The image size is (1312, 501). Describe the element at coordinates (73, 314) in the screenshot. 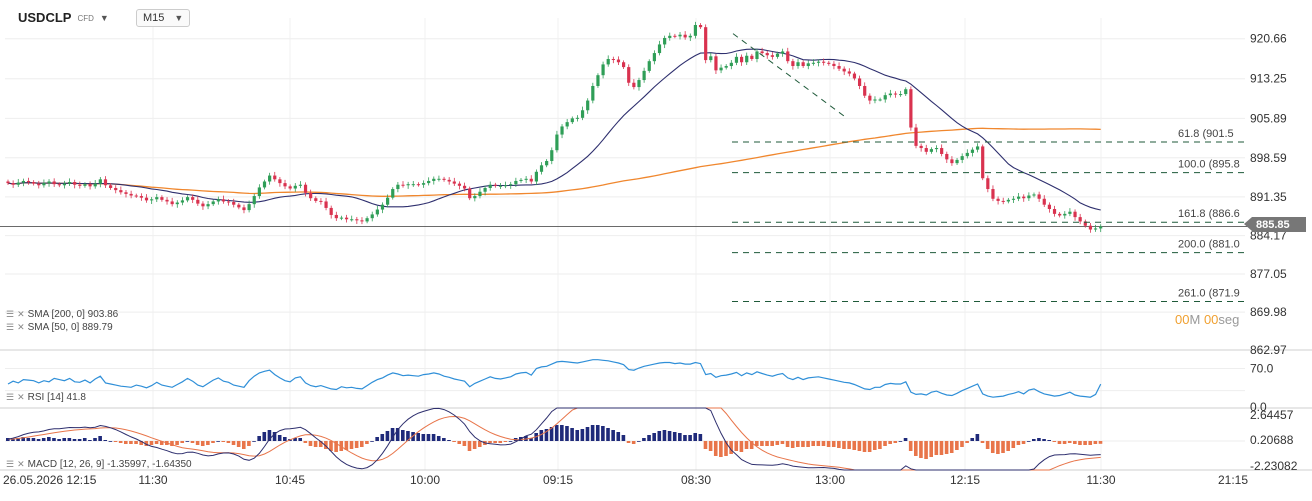

I see `legend-sma200-text: SMA [200, 0] 903.86` at that location.